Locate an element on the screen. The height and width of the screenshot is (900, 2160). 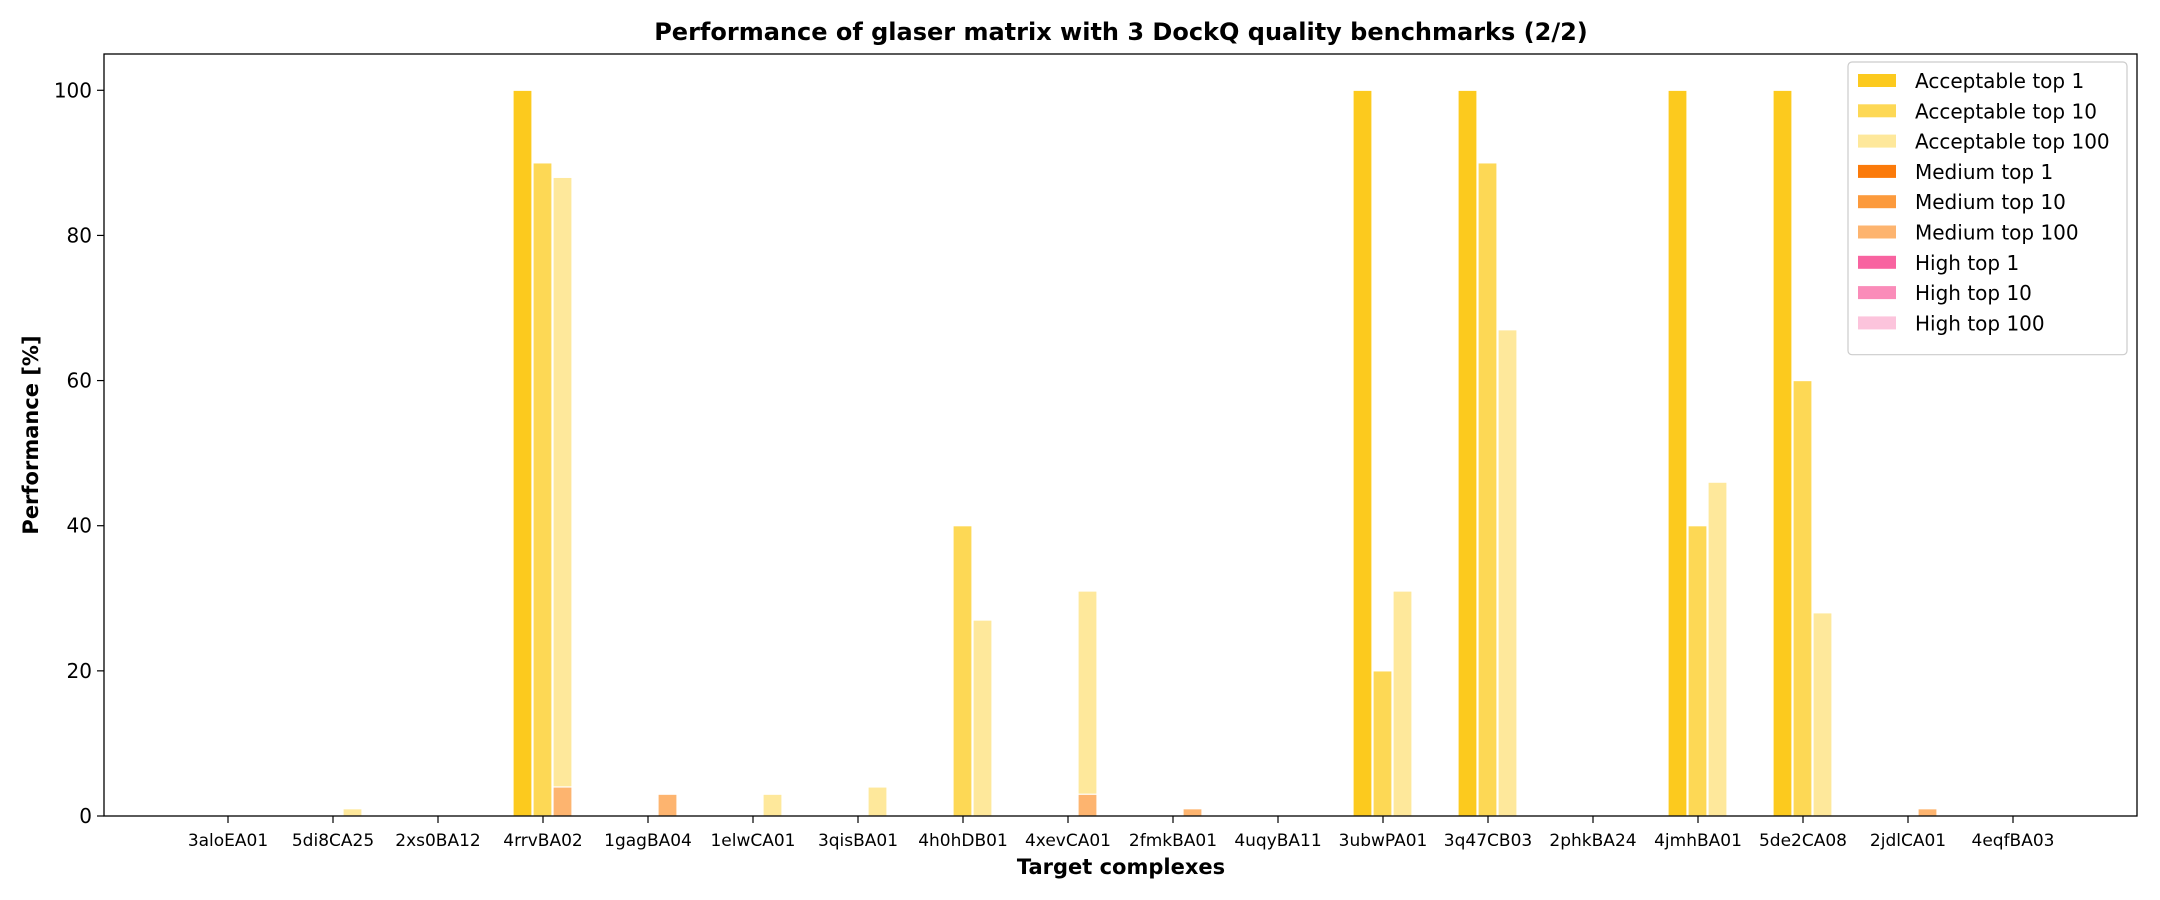
x-tick-label: 3aloEA01 is located at coordinates (228, 841).